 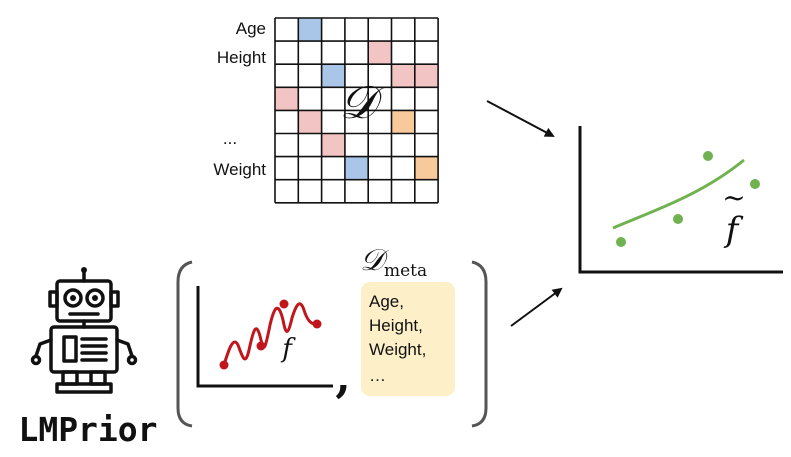 I want to click on row-label-weight: Weight, so click(x=239, y=169).